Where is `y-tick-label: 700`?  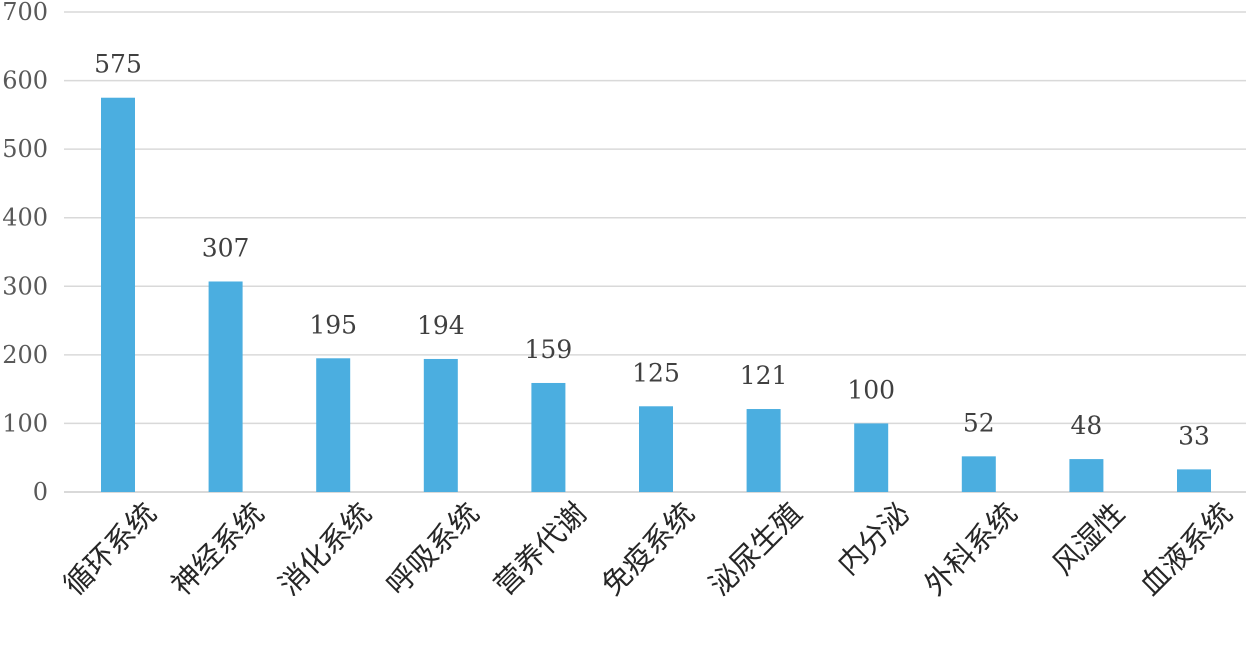
y-tick-label: 700 is located at coordinates (25, 13).